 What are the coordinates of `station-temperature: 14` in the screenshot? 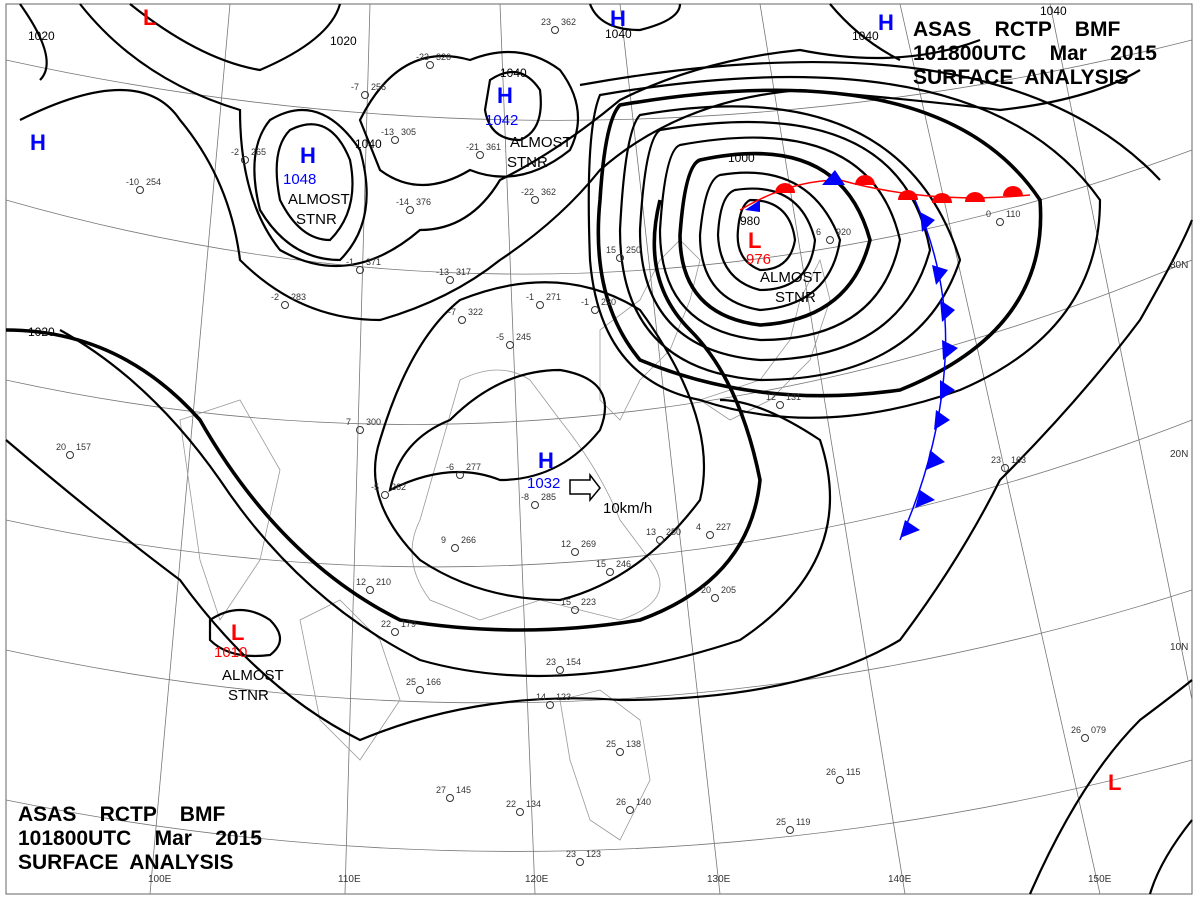 It's located at (541, 697).